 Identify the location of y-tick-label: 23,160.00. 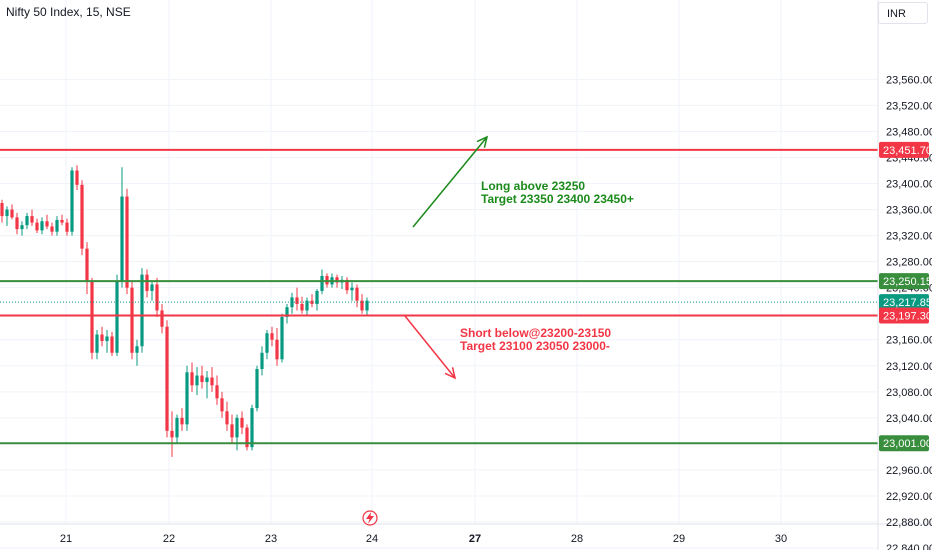
(909, 341).